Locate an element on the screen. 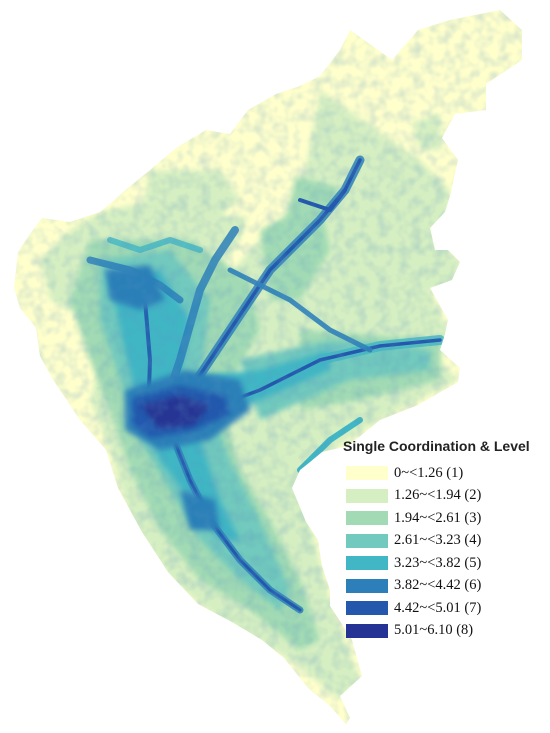 This screenshot has height=733, width=550. legend-label: 4.42~<5.01 (7) is located at coordinates (438, 607).